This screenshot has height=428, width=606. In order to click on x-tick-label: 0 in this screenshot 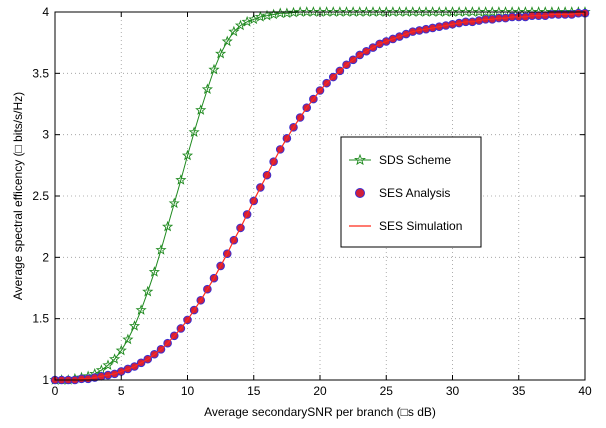, I will do `click(55, 391)`.